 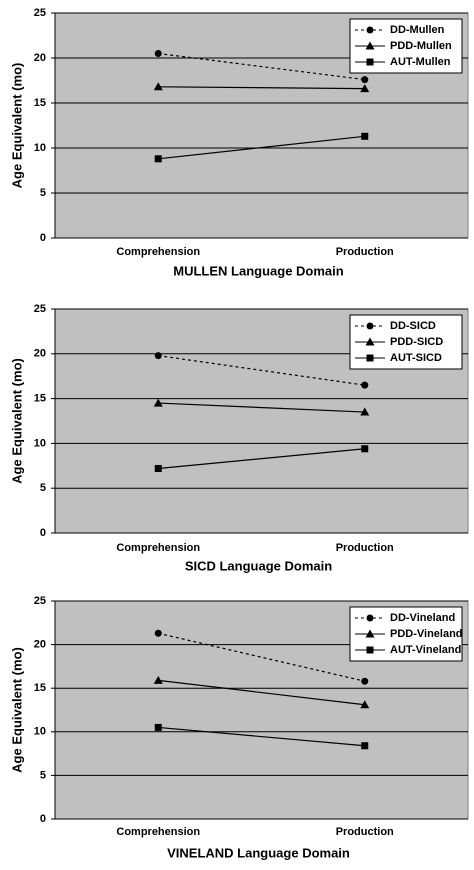 I want to click on legend-label: PDD-Mullen, so click(x=421, y=46).